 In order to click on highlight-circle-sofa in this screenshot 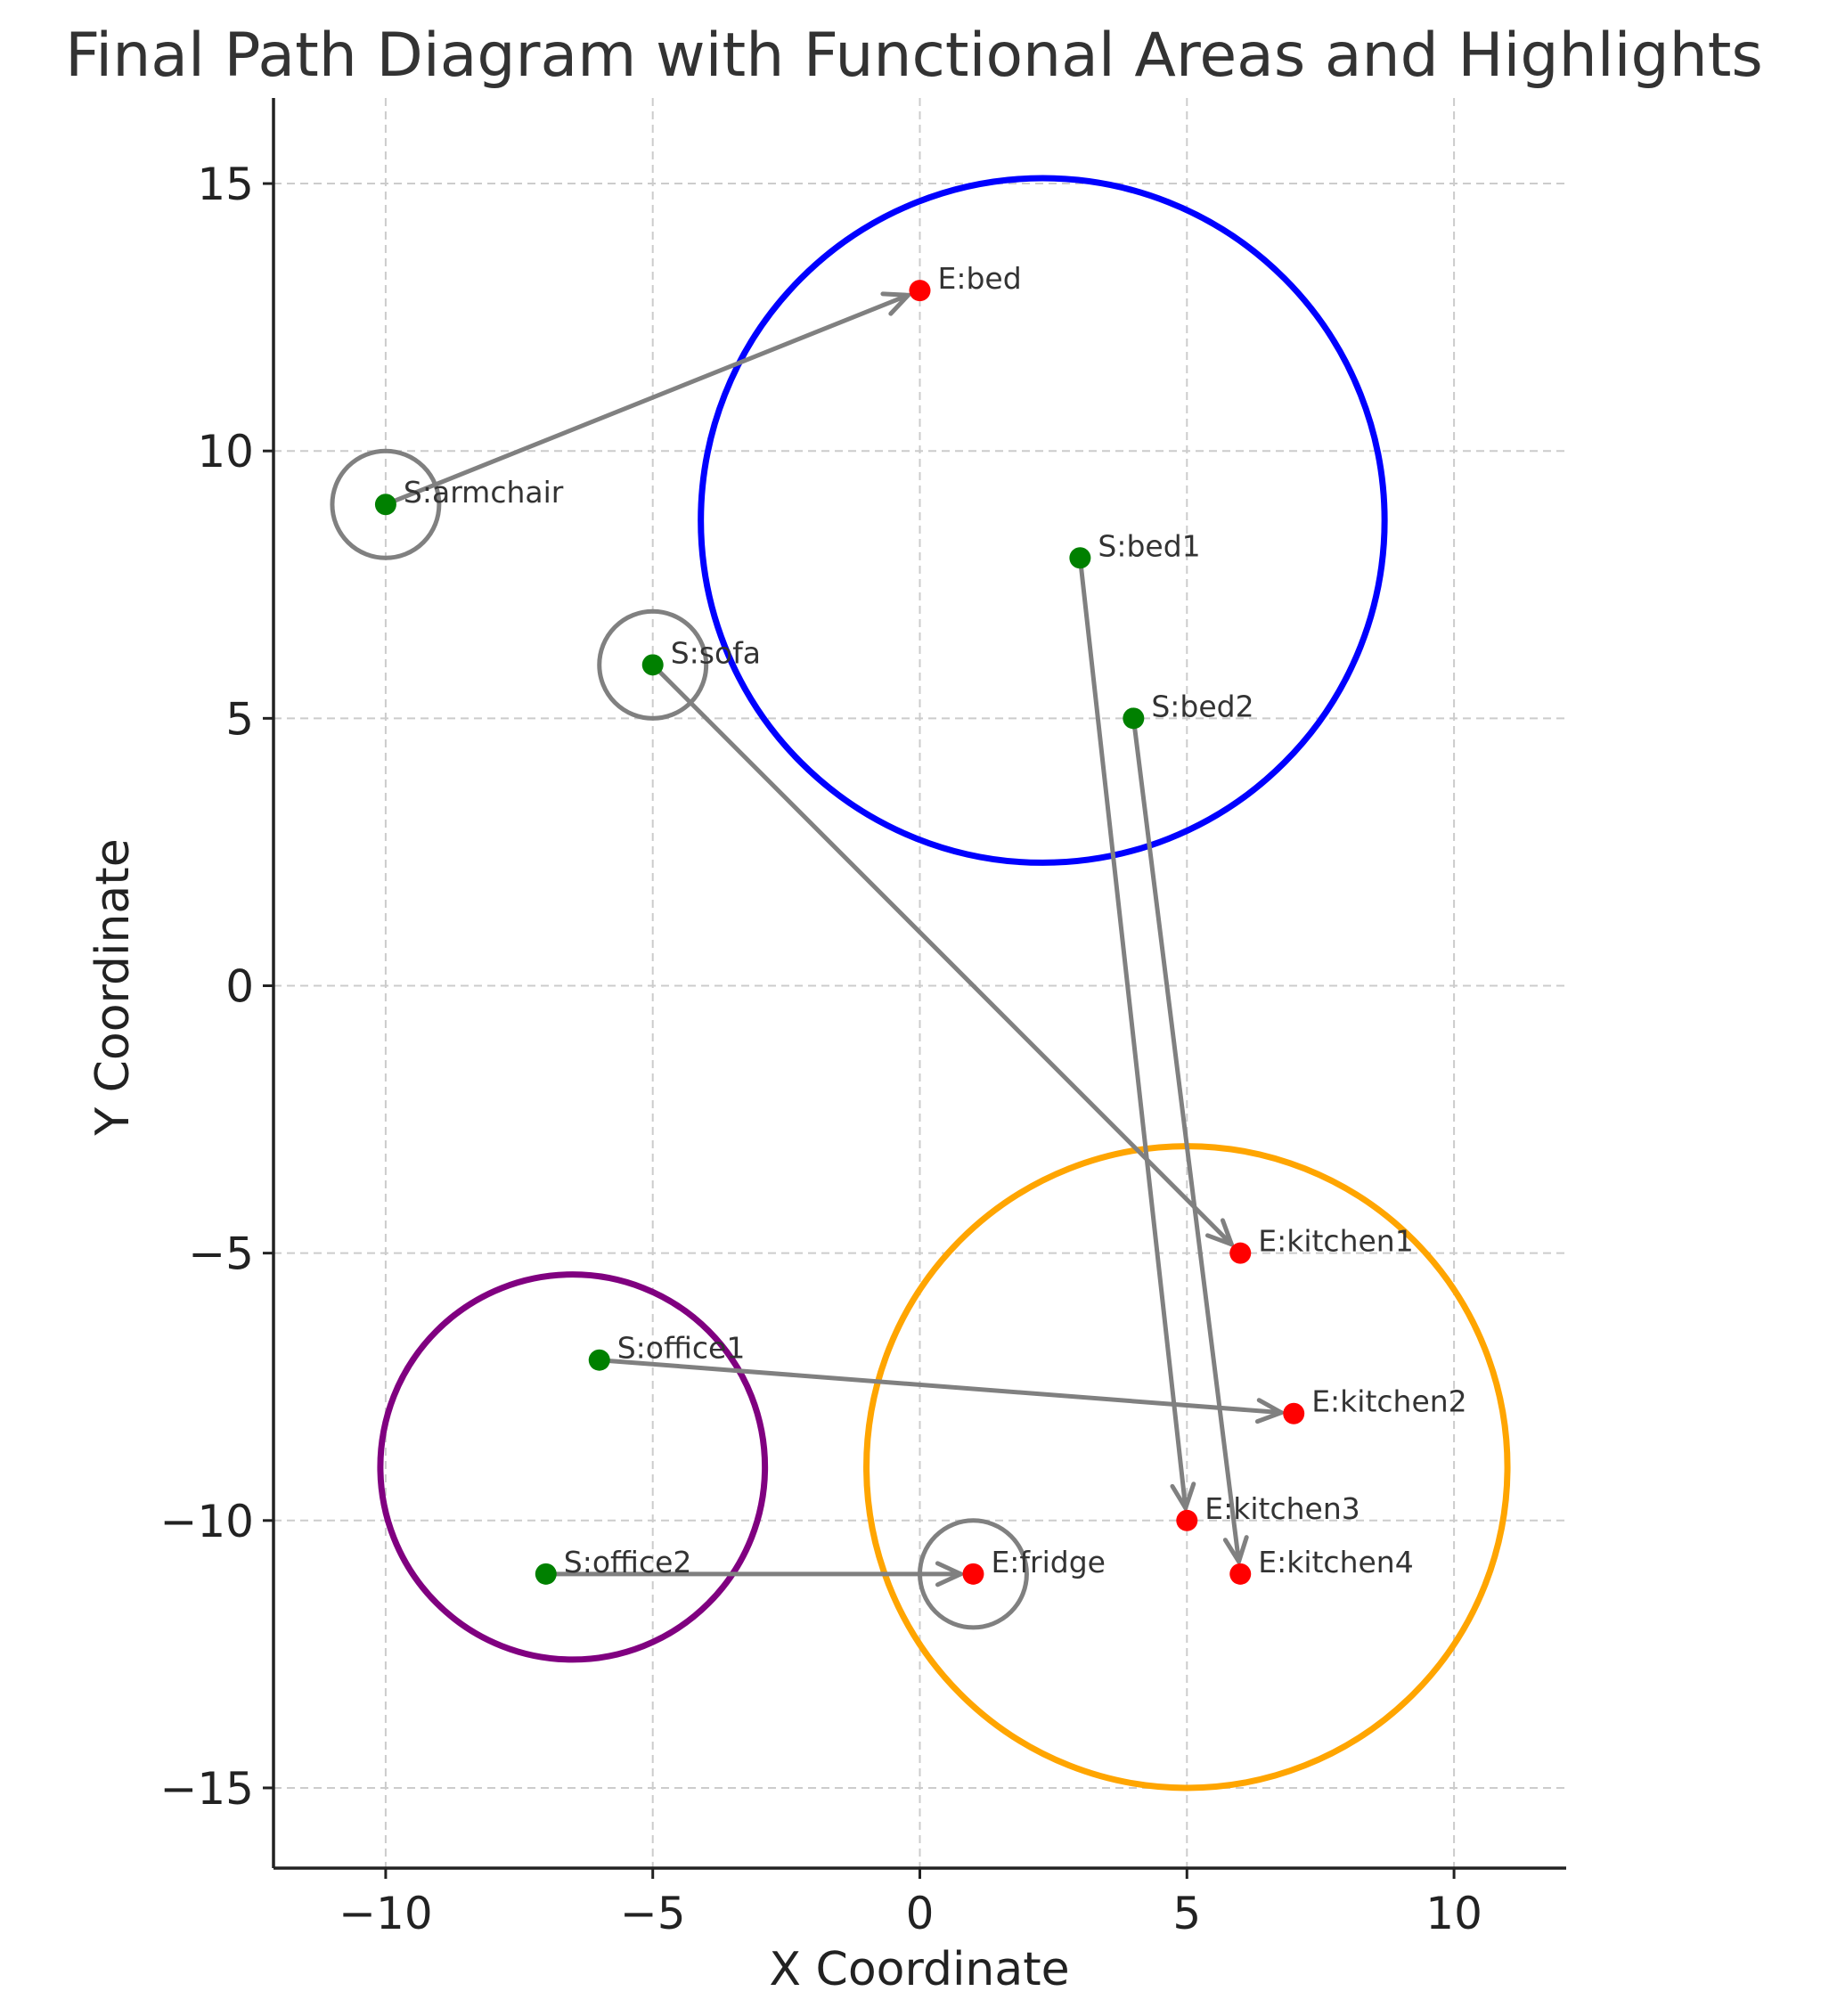, I will do `click(653, 664)`.